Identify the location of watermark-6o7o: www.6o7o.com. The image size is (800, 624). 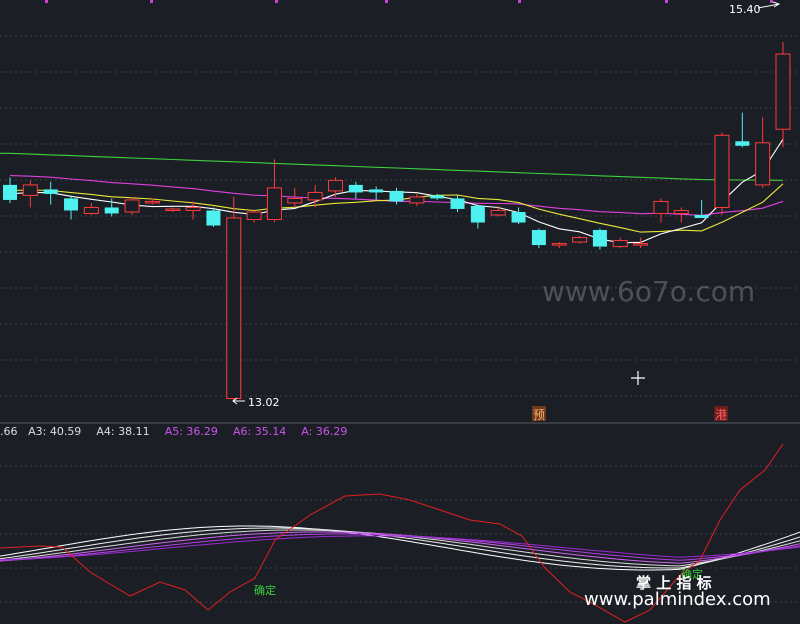
(648, 291).